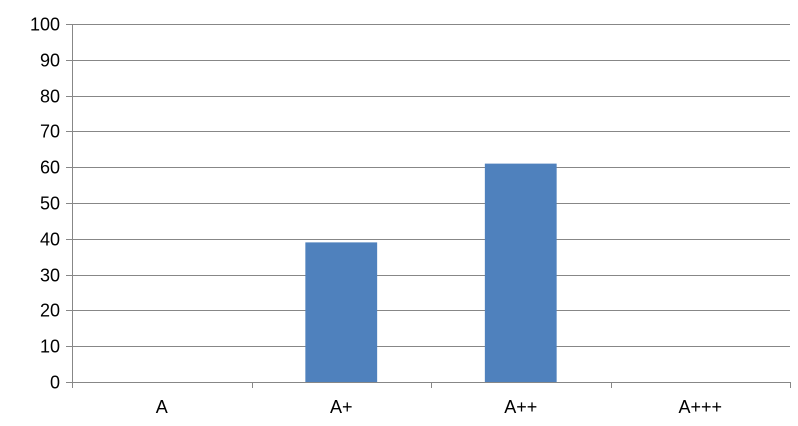 This screenshot has width=798, height=426. I want to click on y-tick-label: 80, so click(50, 97).